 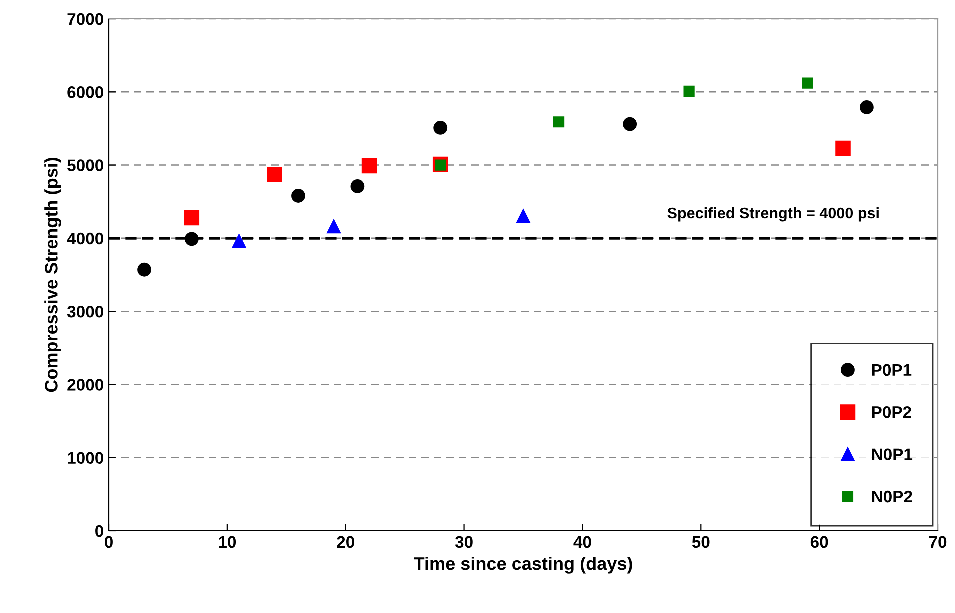 I want to click on x-tick-label: 20, so click(x=345, y=542).